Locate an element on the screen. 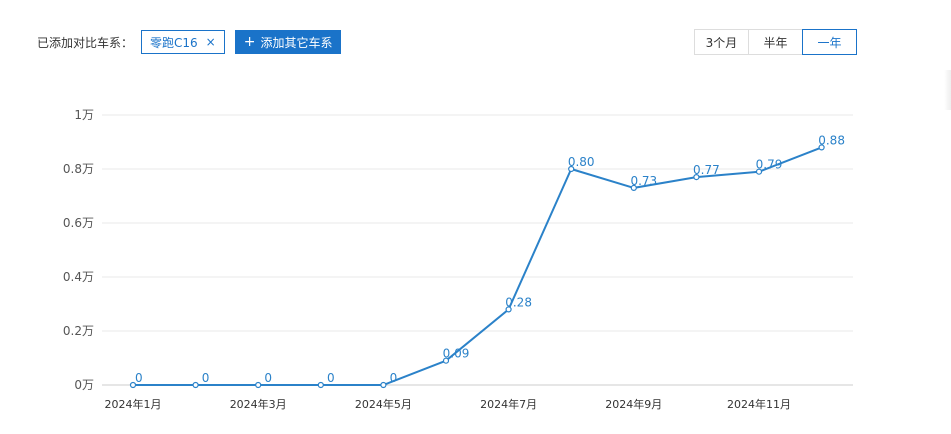 This screenshot has width=951, height=434. x-tick-label: 2024年3月 is located at coordinates (258, 404).